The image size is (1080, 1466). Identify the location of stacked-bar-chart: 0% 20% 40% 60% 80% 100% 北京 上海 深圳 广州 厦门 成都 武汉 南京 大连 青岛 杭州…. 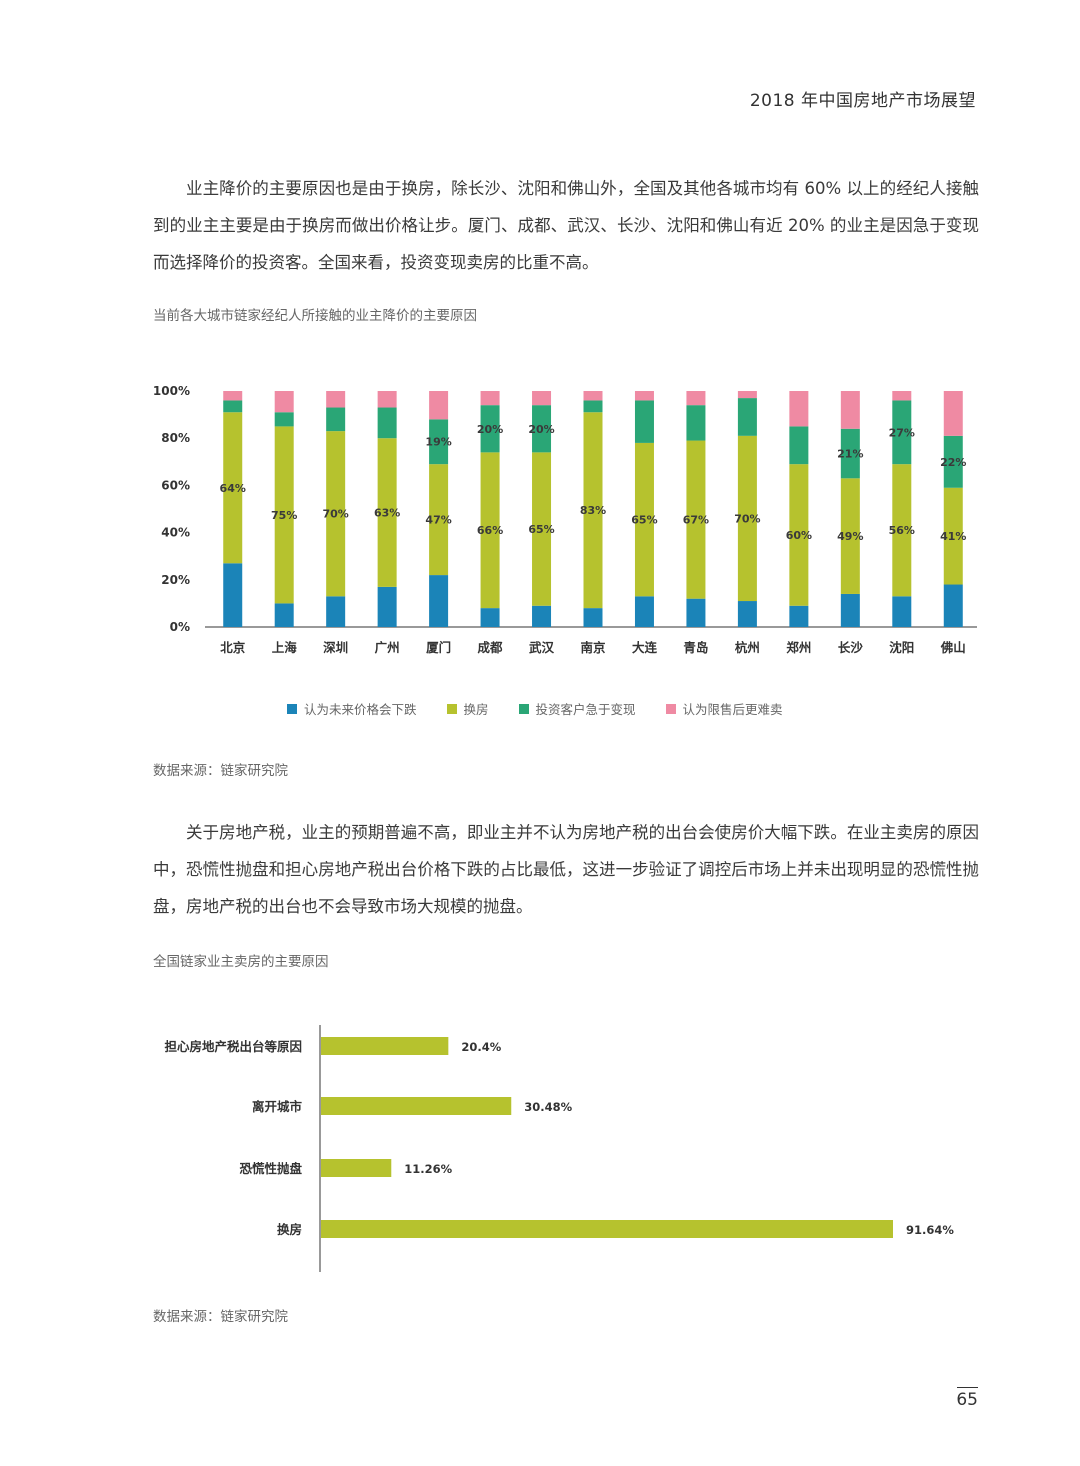
(565, 519).